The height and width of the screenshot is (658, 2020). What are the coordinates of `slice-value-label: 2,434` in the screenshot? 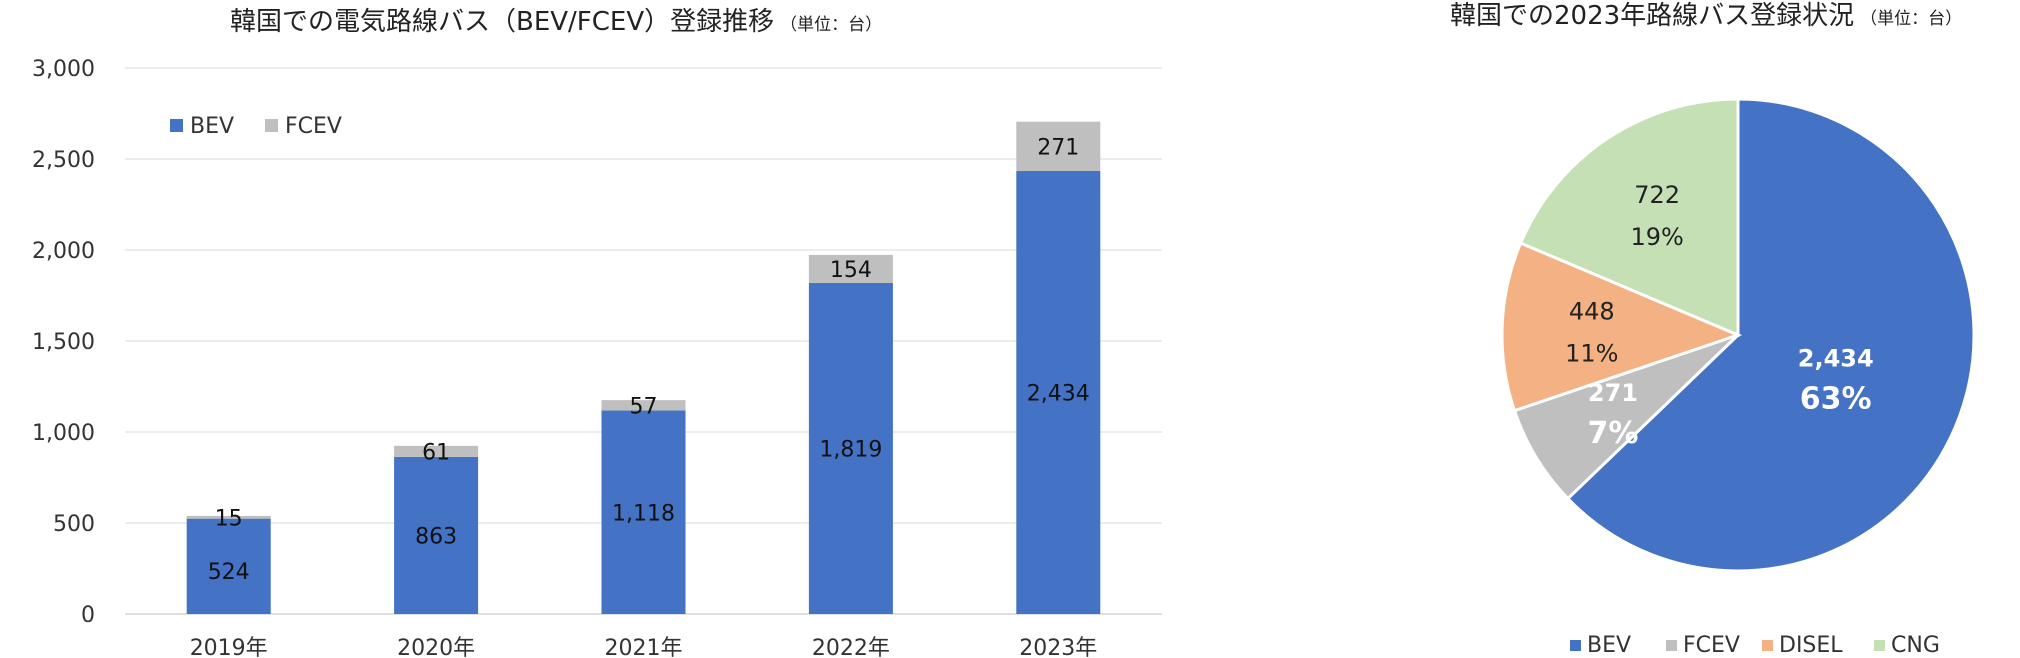 It's located at (1836, 359).